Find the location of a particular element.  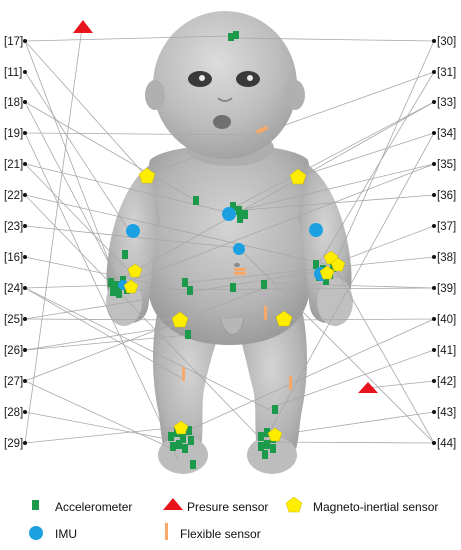

ref-label-left-10: [25] is located at coordinates (13, 320).